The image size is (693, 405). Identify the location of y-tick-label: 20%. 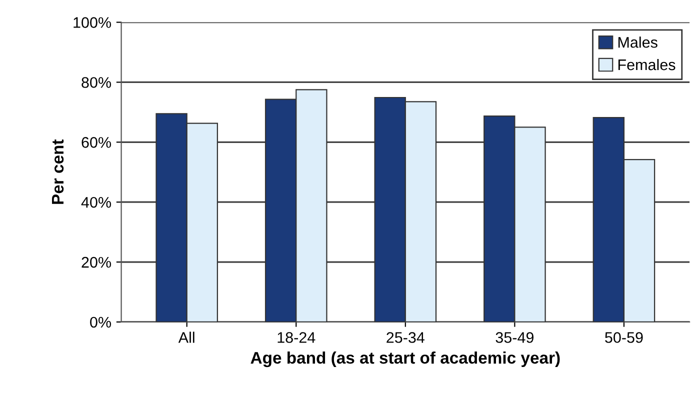
(97, 262).